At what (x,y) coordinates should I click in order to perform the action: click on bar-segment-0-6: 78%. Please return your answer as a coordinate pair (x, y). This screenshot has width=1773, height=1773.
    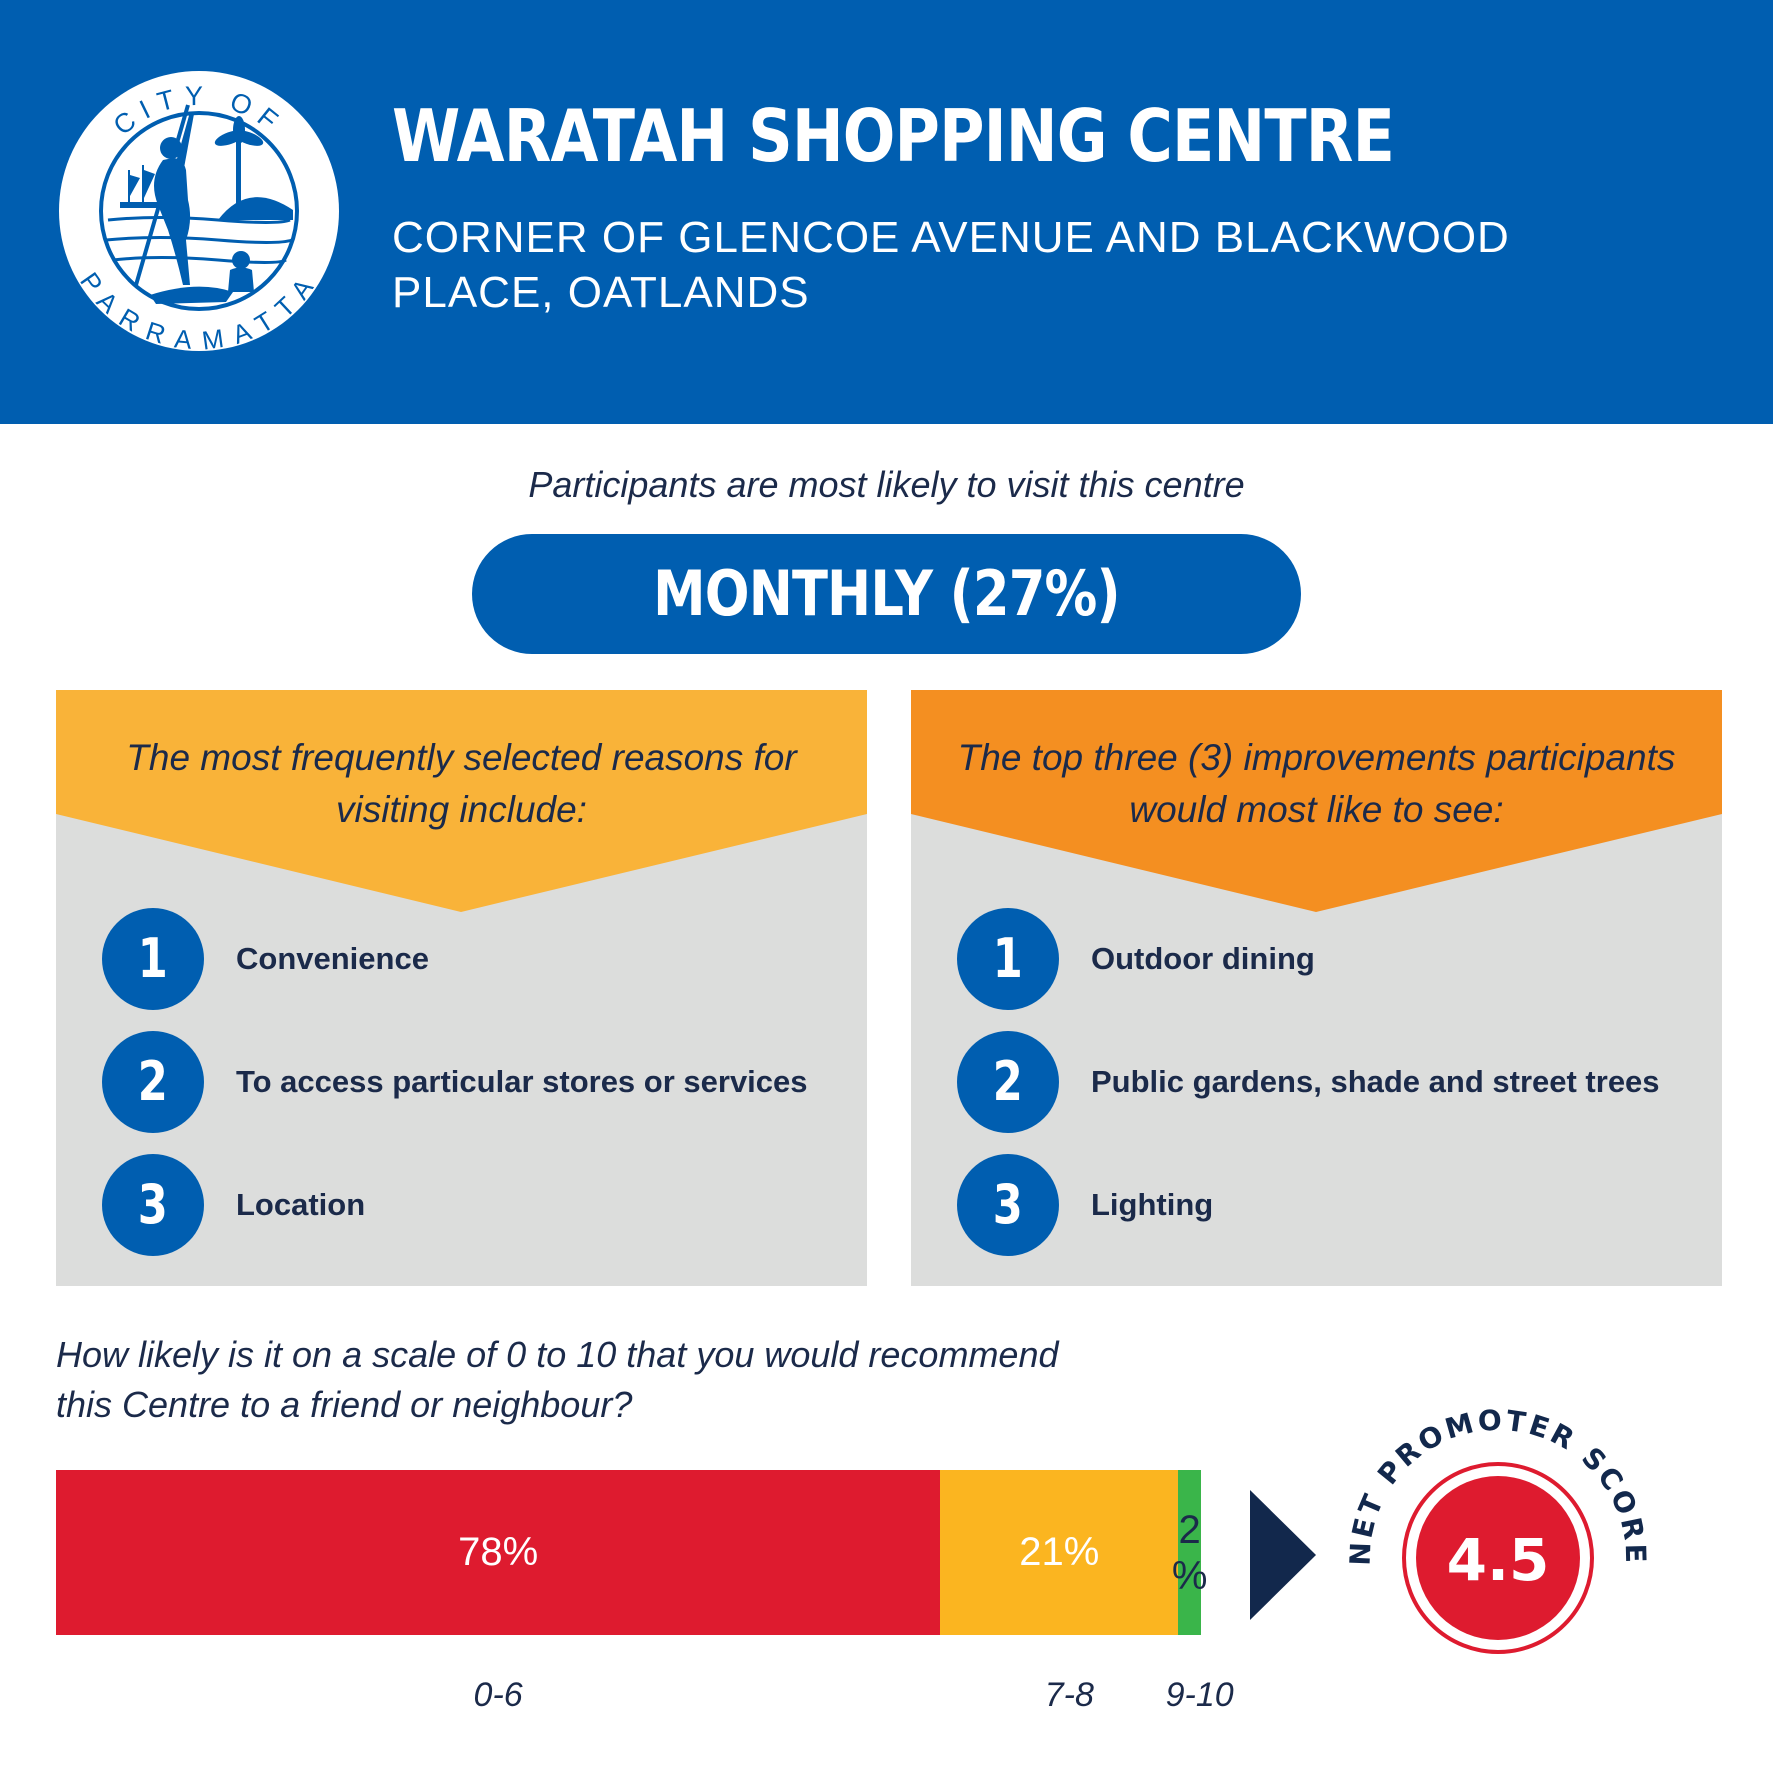
    Looking at the image, I should click on (498, 1552).